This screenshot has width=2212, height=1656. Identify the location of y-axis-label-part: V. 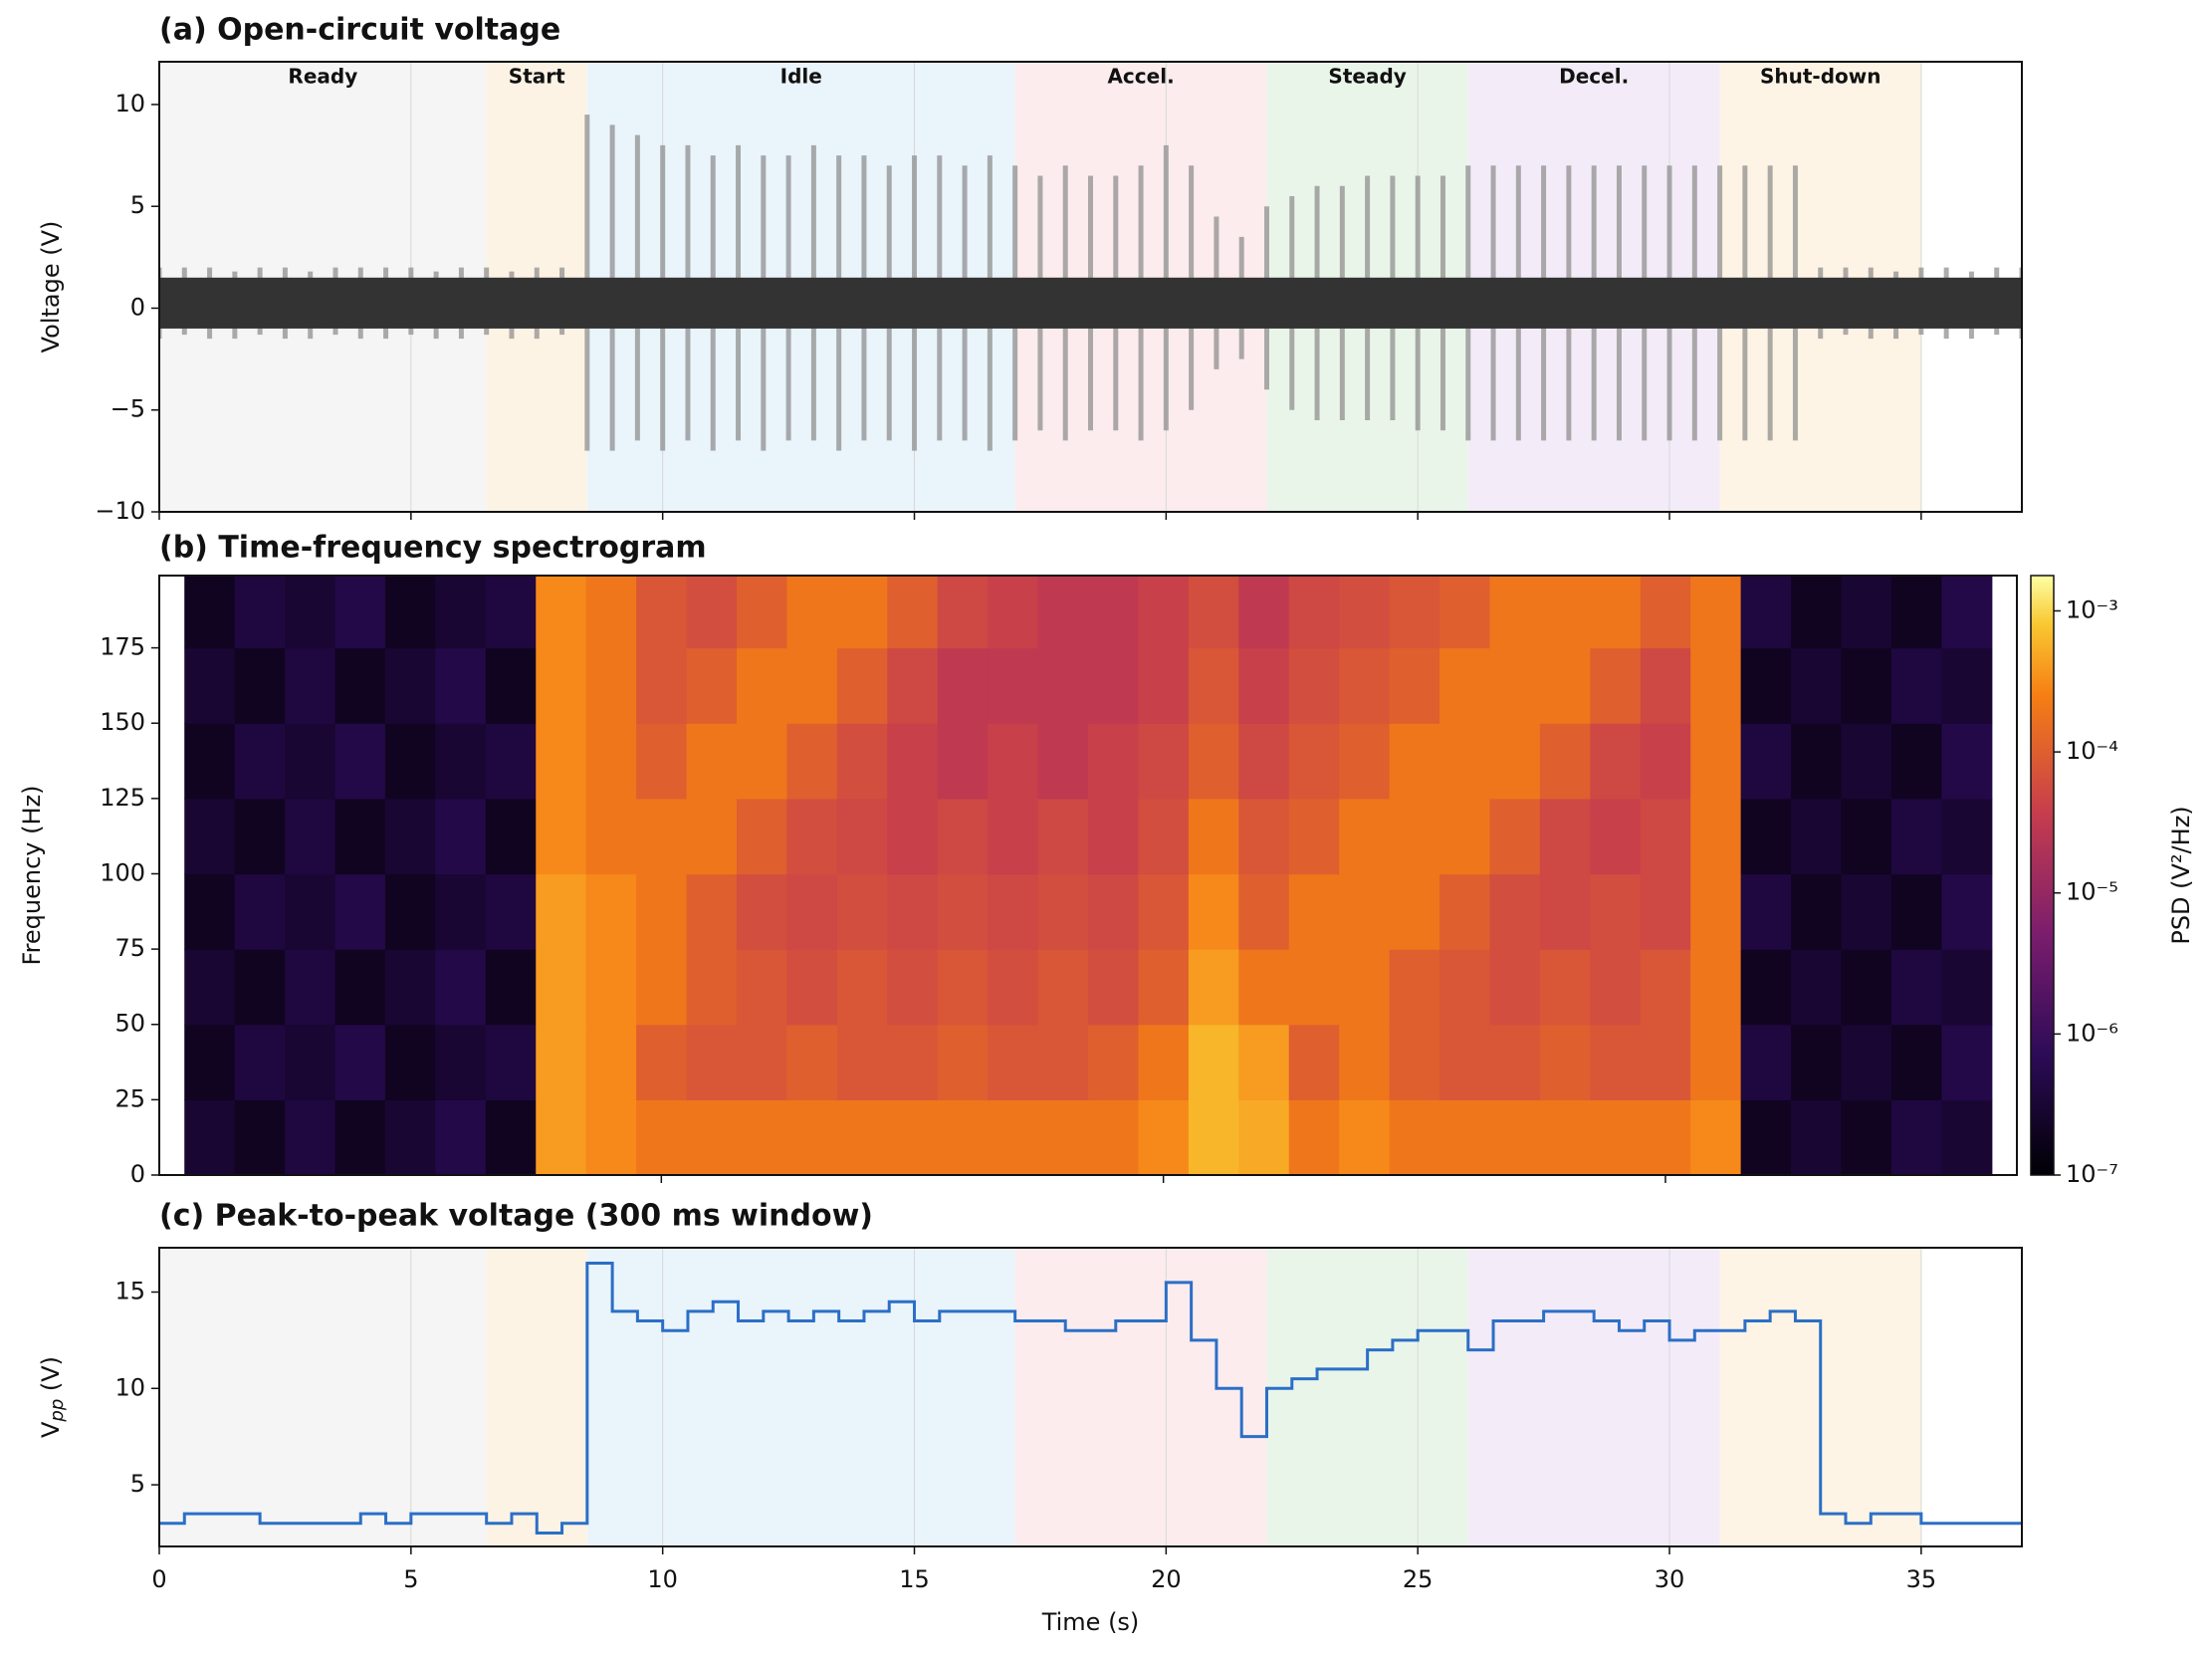
(51, 1429).